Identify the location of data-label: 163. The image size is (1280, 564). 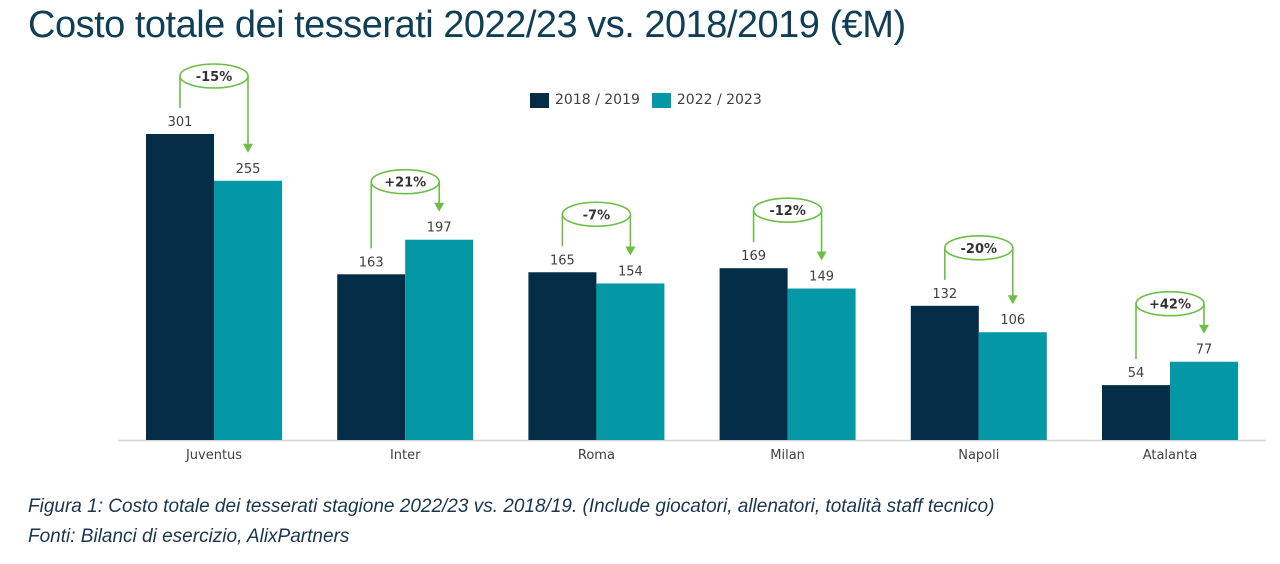
(371, 262).